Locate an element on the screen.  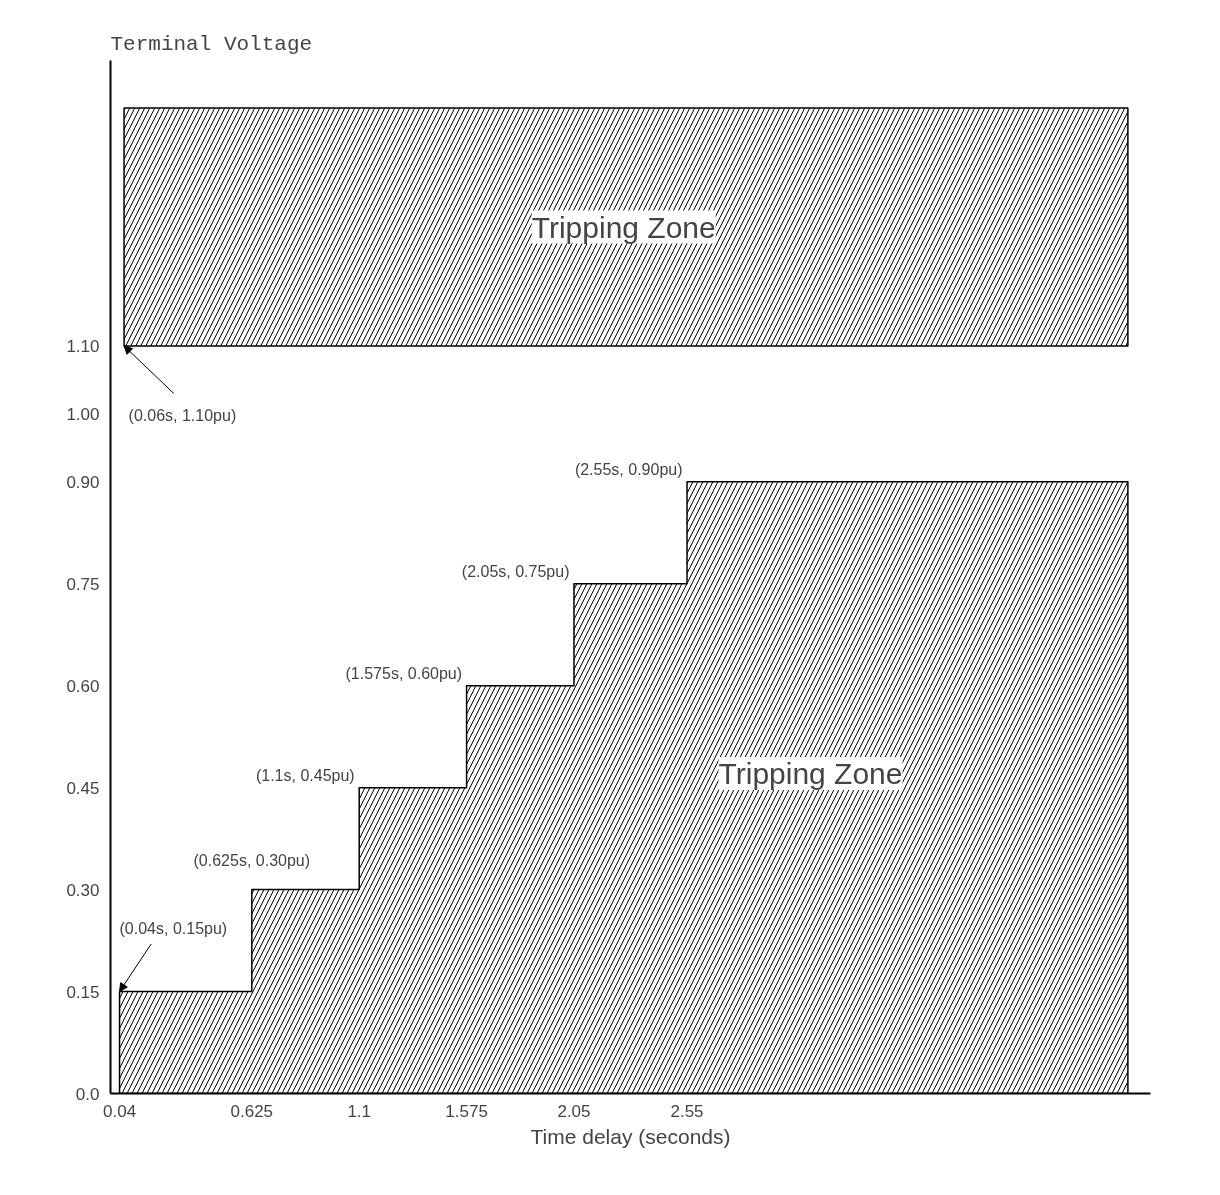
annotation: (0.06s, 1.10pu) is located at coordinates (182, 416).